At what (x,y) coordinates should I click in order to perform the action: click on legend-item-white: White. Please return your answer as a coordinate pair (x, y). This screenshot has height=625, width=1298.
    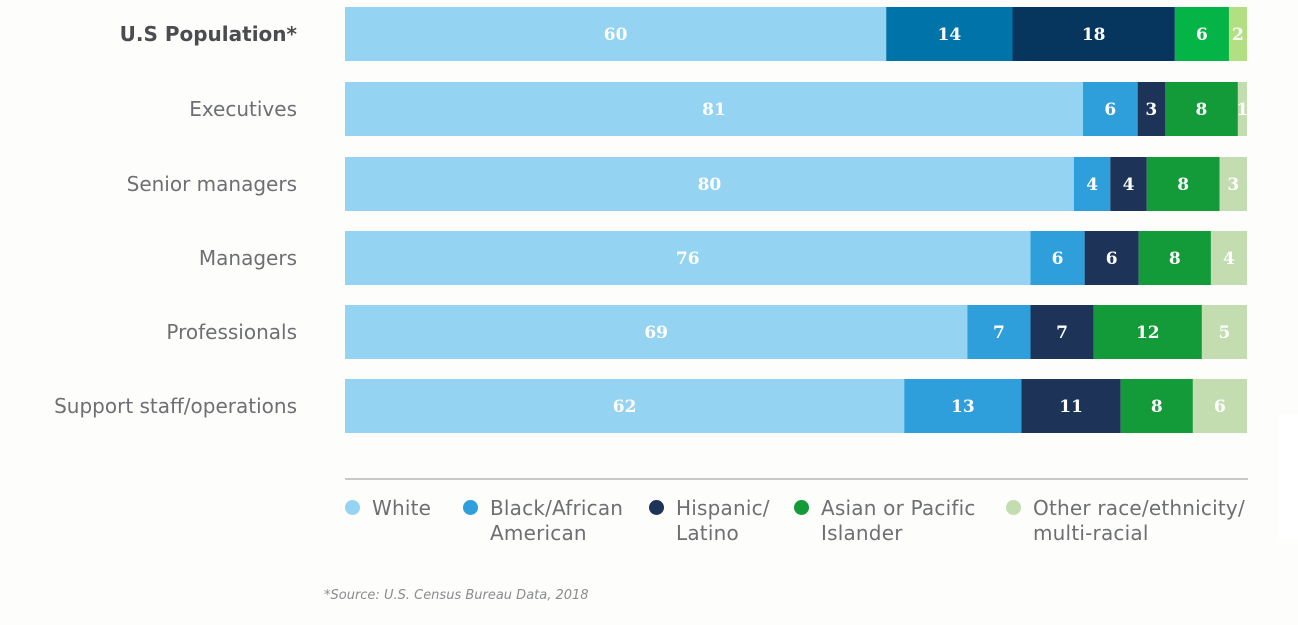
    Looking at the image, I should click on (388, 508).